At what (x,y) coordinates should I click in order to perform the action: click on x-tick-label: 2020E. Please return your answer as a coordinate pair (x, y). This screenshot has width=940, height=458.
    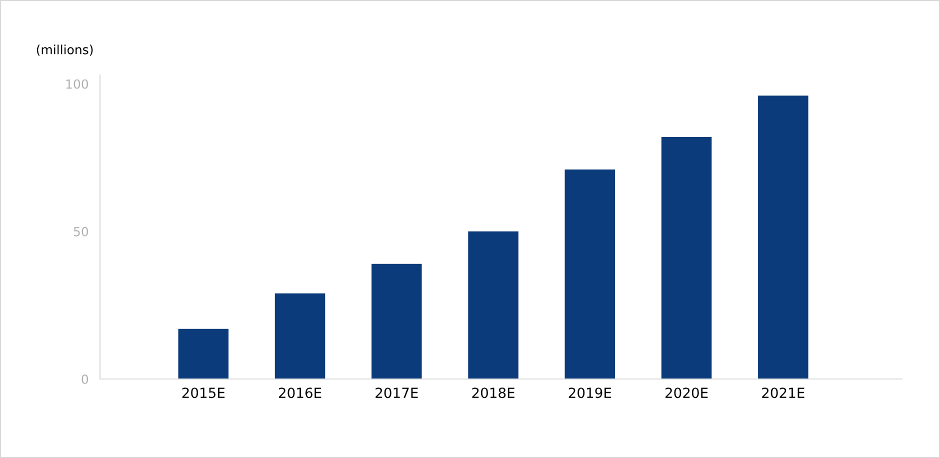
    Looking at the image, I should click on (686, 393).